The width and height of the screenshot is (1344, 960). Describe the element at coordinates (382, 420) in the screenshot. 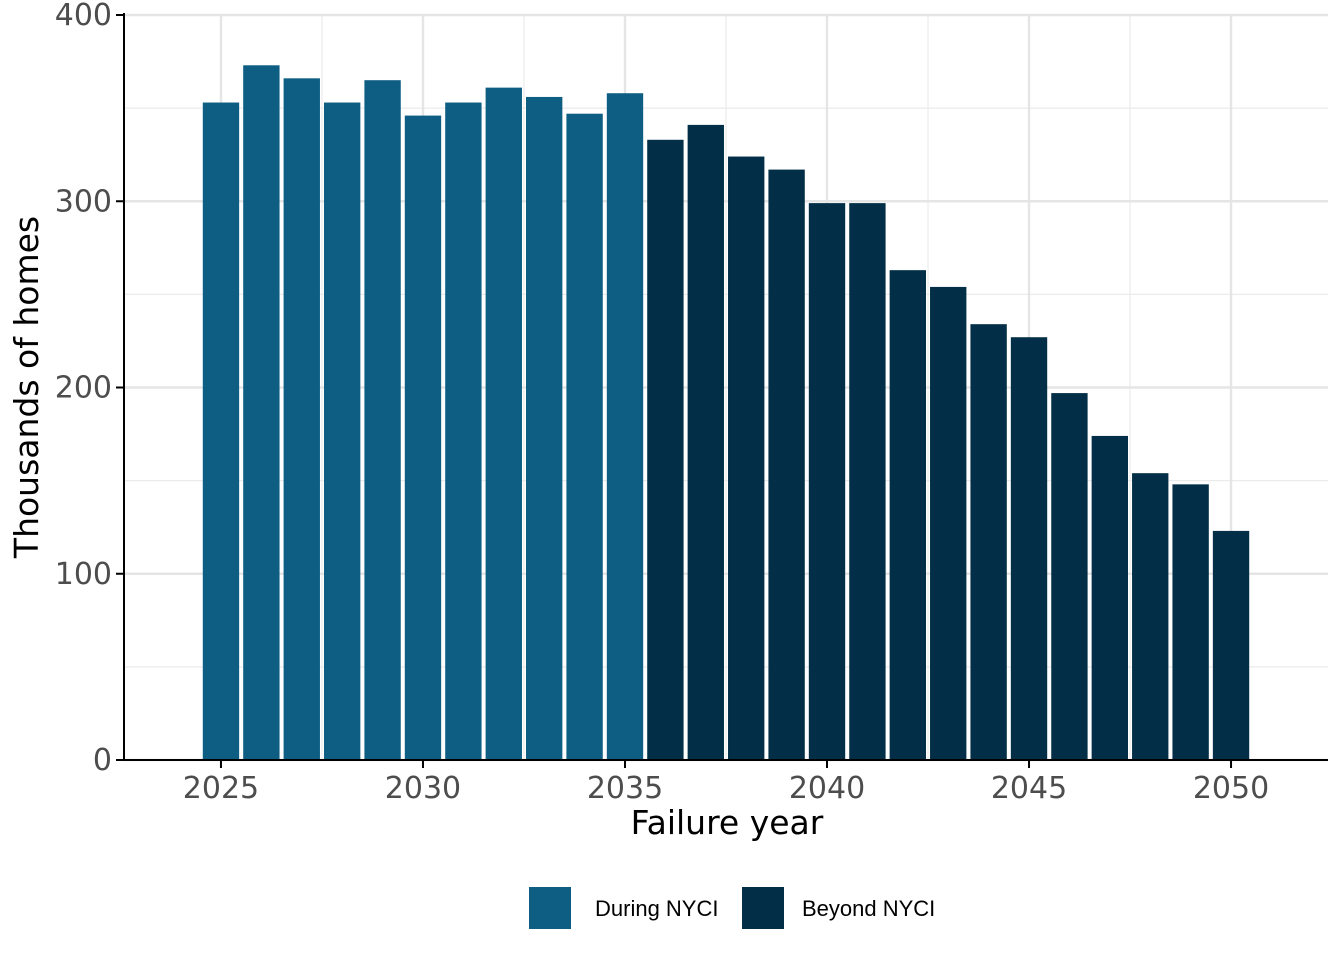

I see `bar-during-2029` at that location.